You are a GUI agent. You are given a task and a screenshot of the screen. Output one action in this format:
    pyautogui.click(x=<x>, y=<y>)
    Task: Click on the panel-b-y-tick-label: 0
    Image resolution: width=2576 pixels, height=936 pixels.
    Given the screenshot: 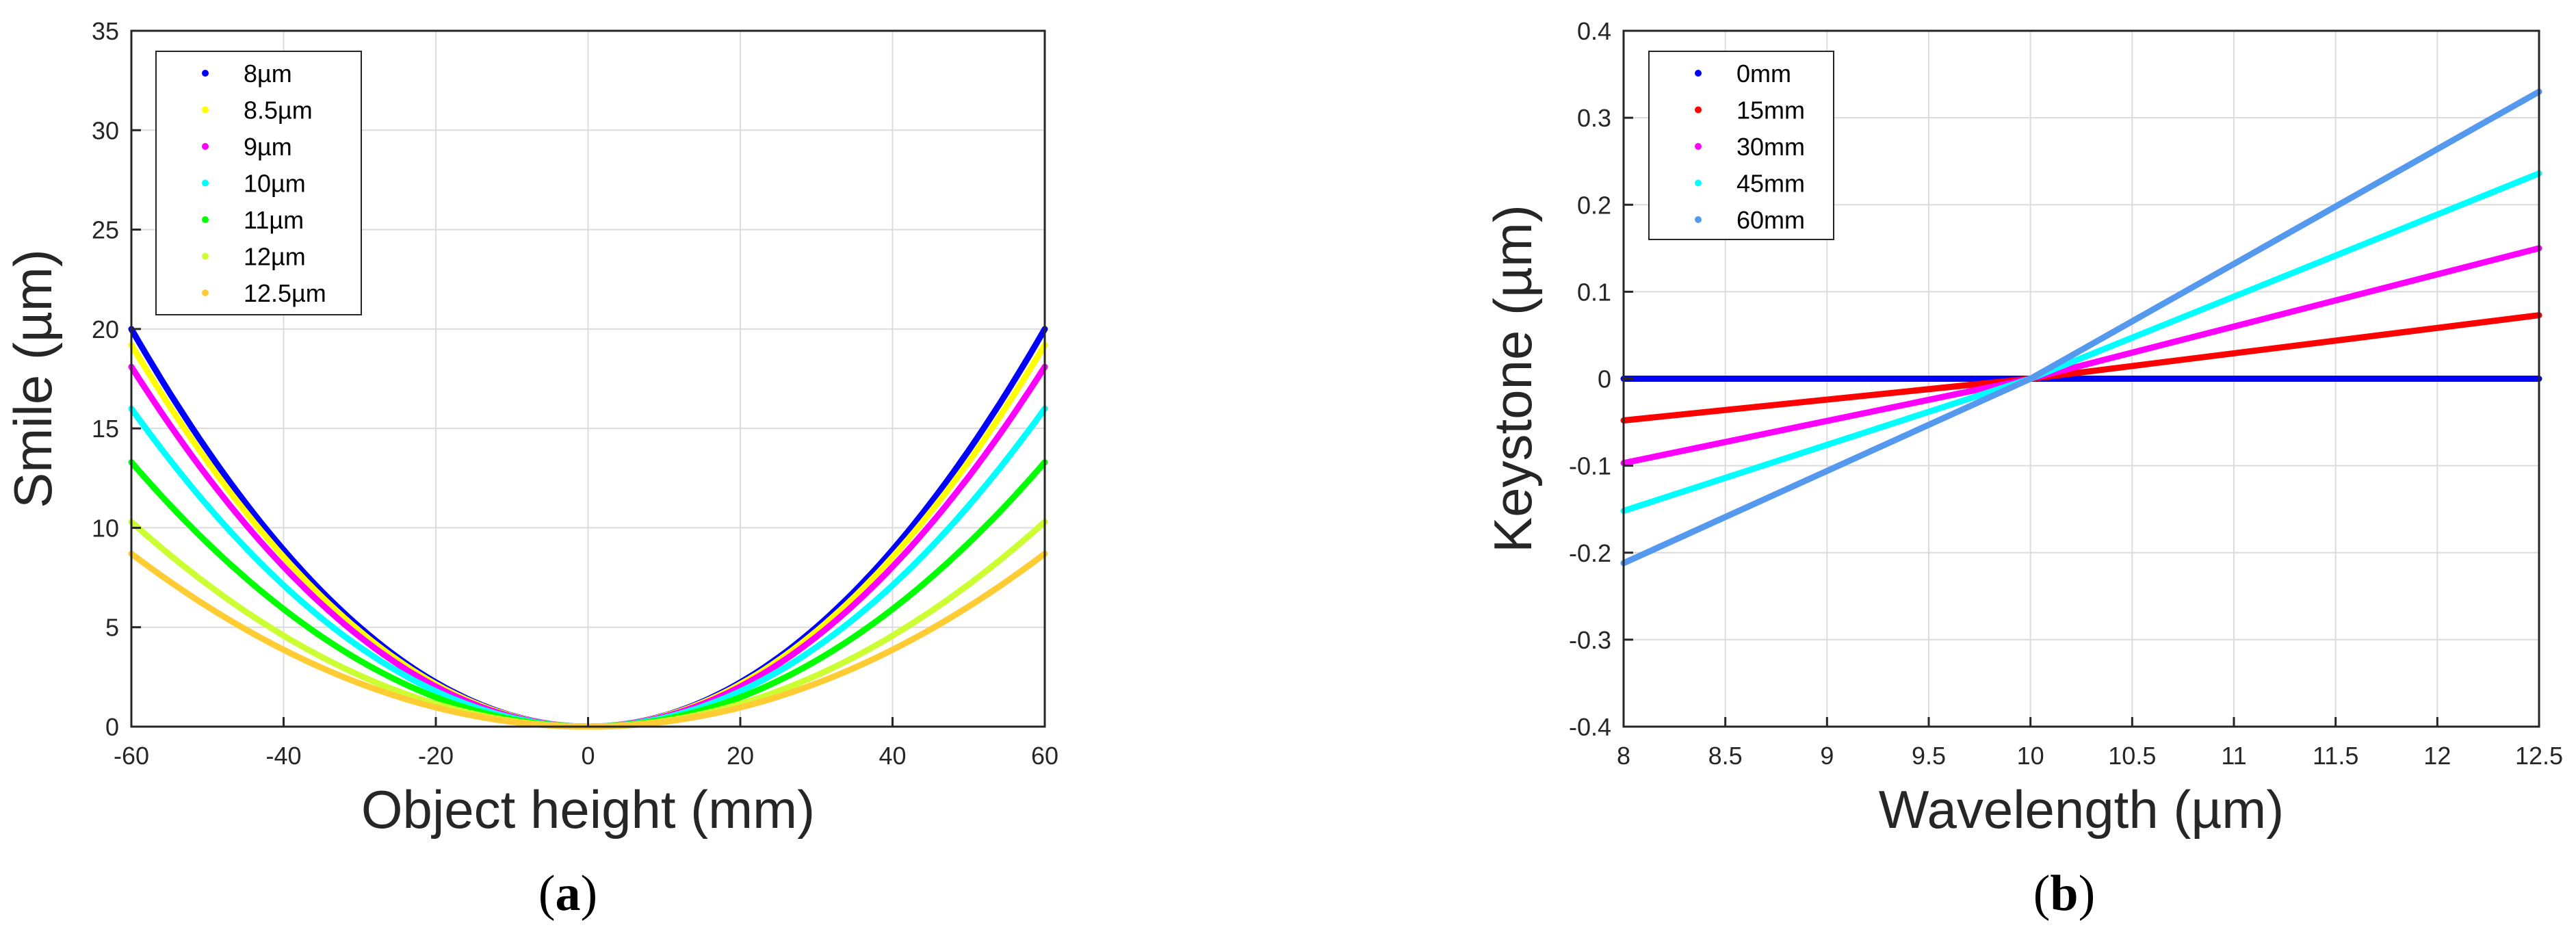 What is the action you would take?
    pyautogui.click(x=1604, y=379)
    